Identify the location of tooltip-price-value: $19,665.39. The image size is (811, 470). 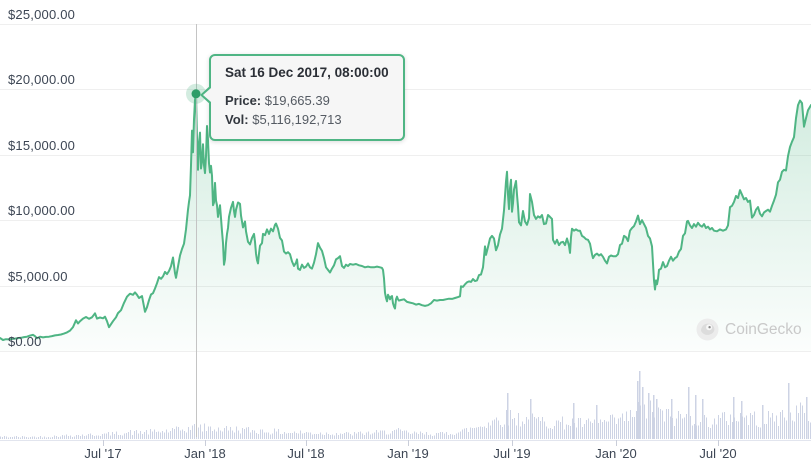
(297, 100).